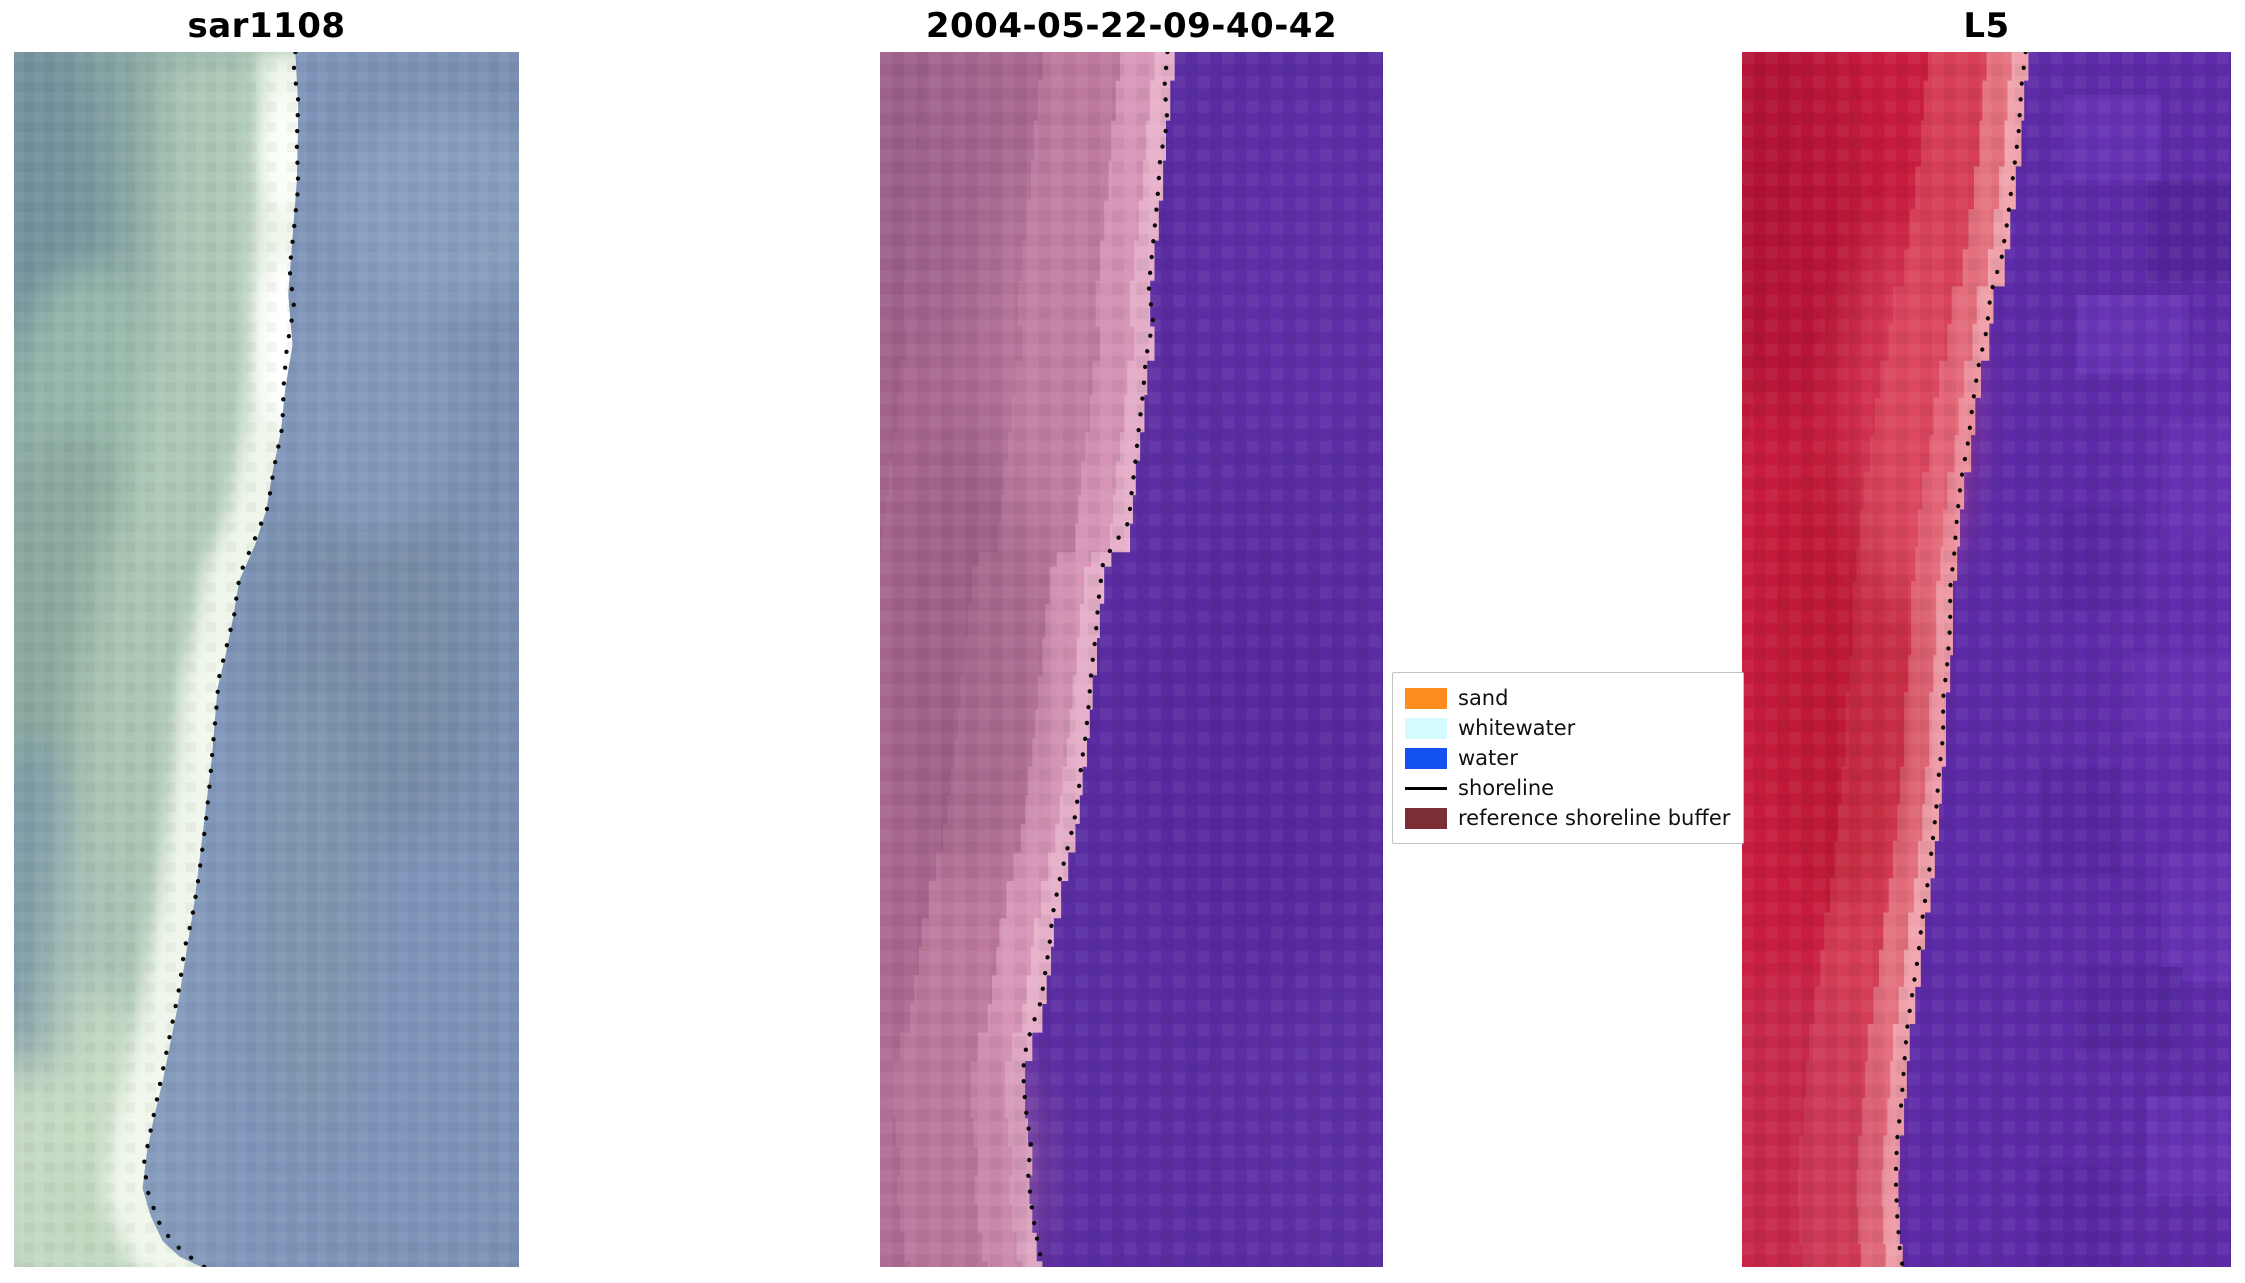 This screenshot has width=2245, height=1283. What do you see at coordinates (1426, 698) in the screenshot?
I see `sand-swatch` at bounding box center [1426, 698].